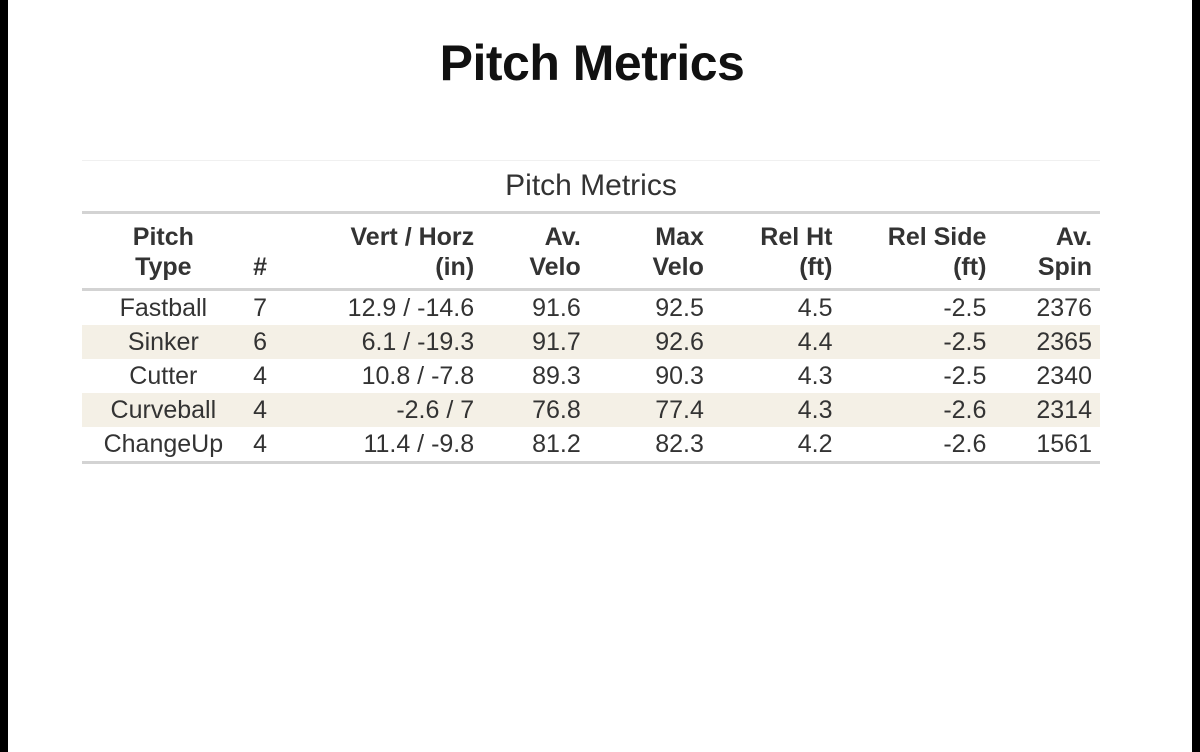  I want to click on cell-count: 7, so click(260, 308).